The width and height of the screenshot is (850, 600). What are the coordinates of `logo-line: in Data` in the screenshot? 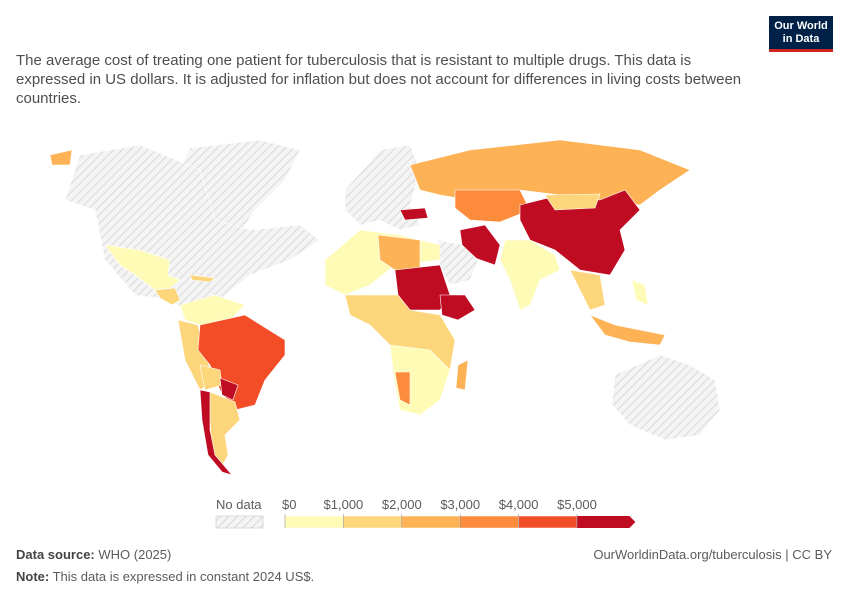 It's located at (801, 39).